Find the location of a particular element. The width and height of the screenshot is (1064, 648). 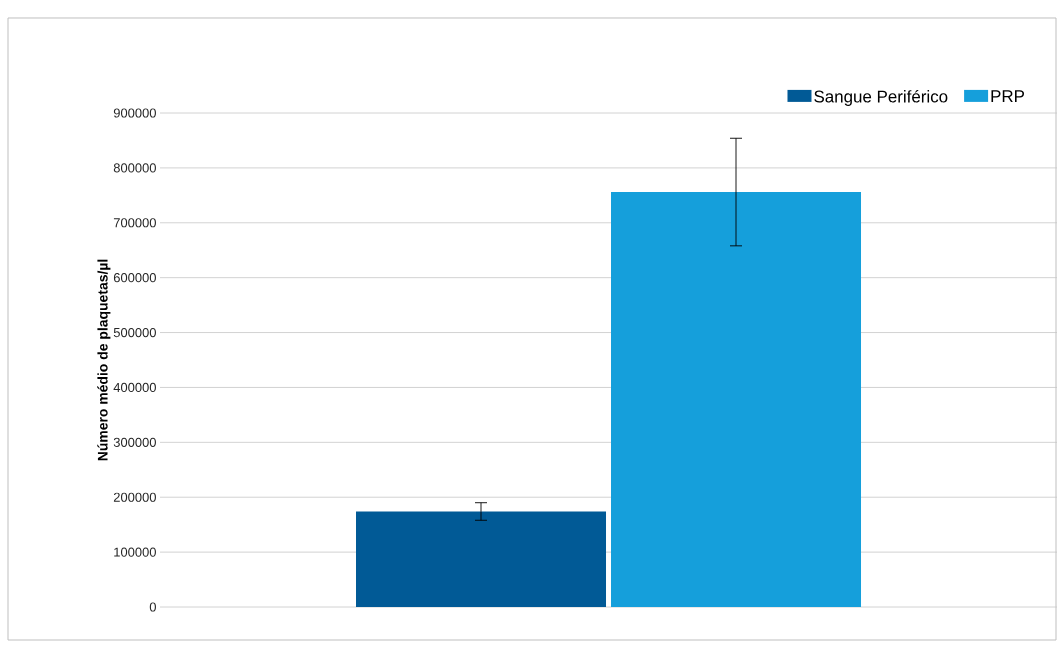

y-tick-label: 600000 is located at coordinates (134, 278).